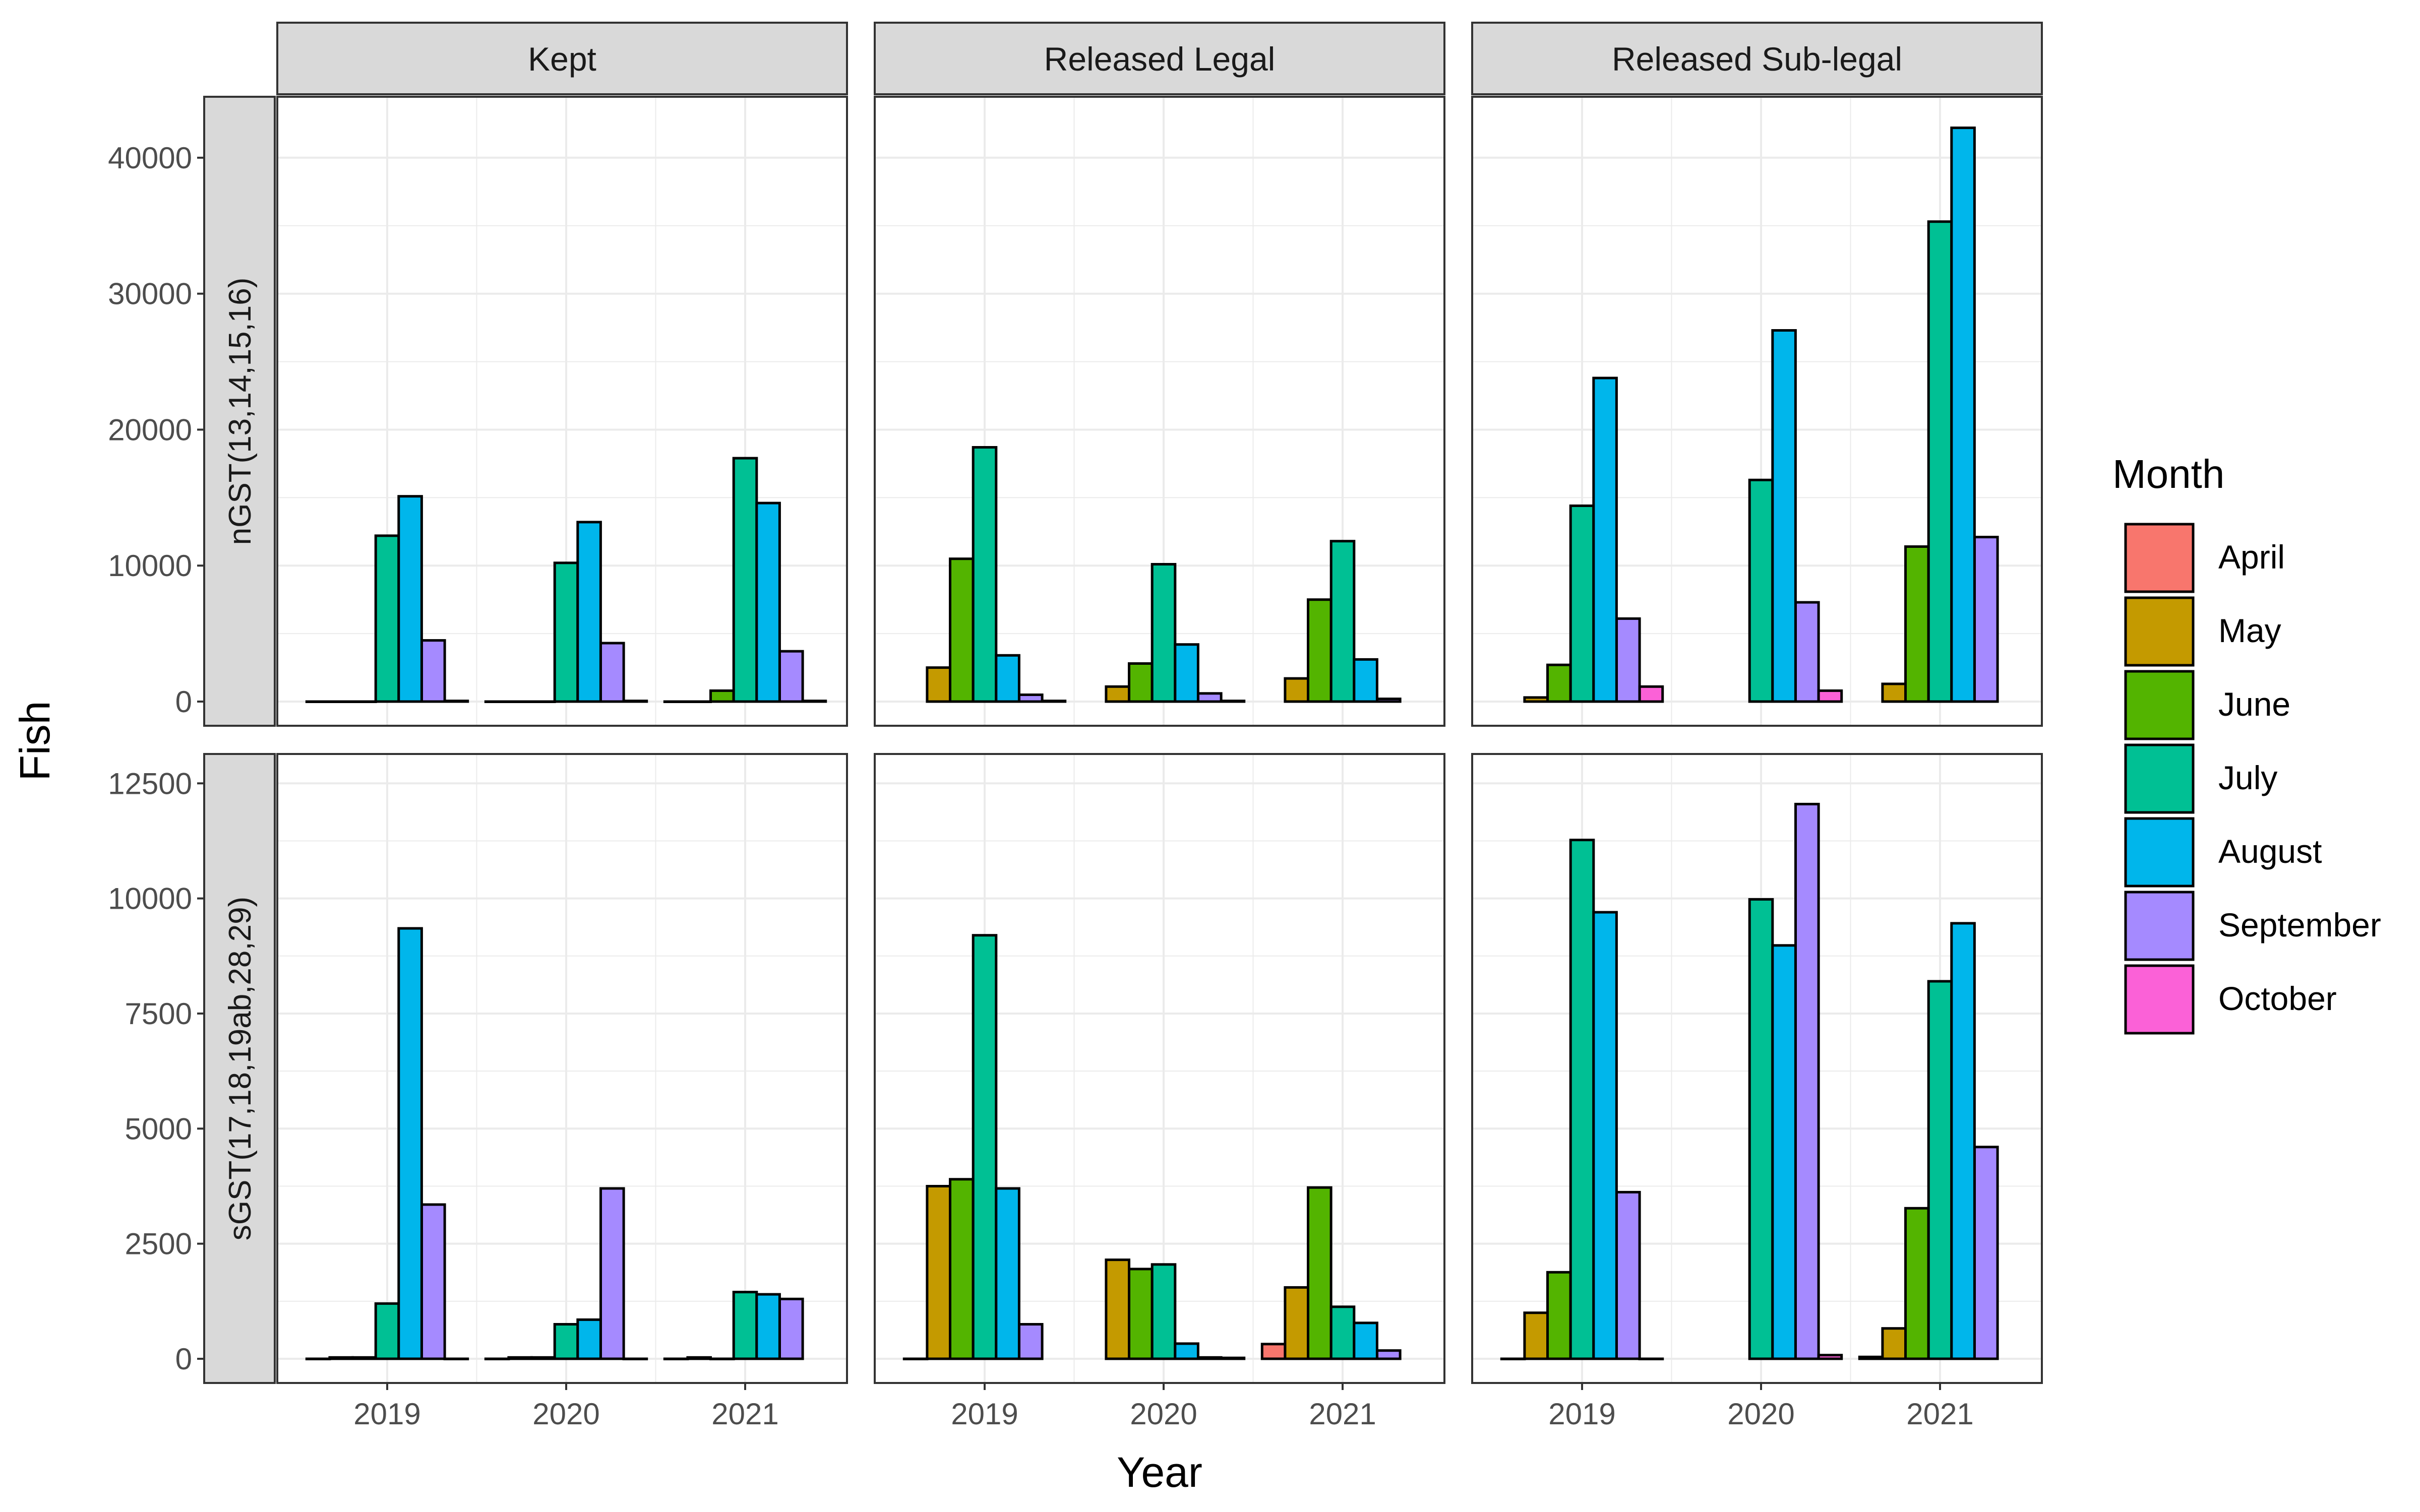 The width and height of the screenshot is (2420, 1512). I want to click on legend-item-july: July, so click(2200, 778).